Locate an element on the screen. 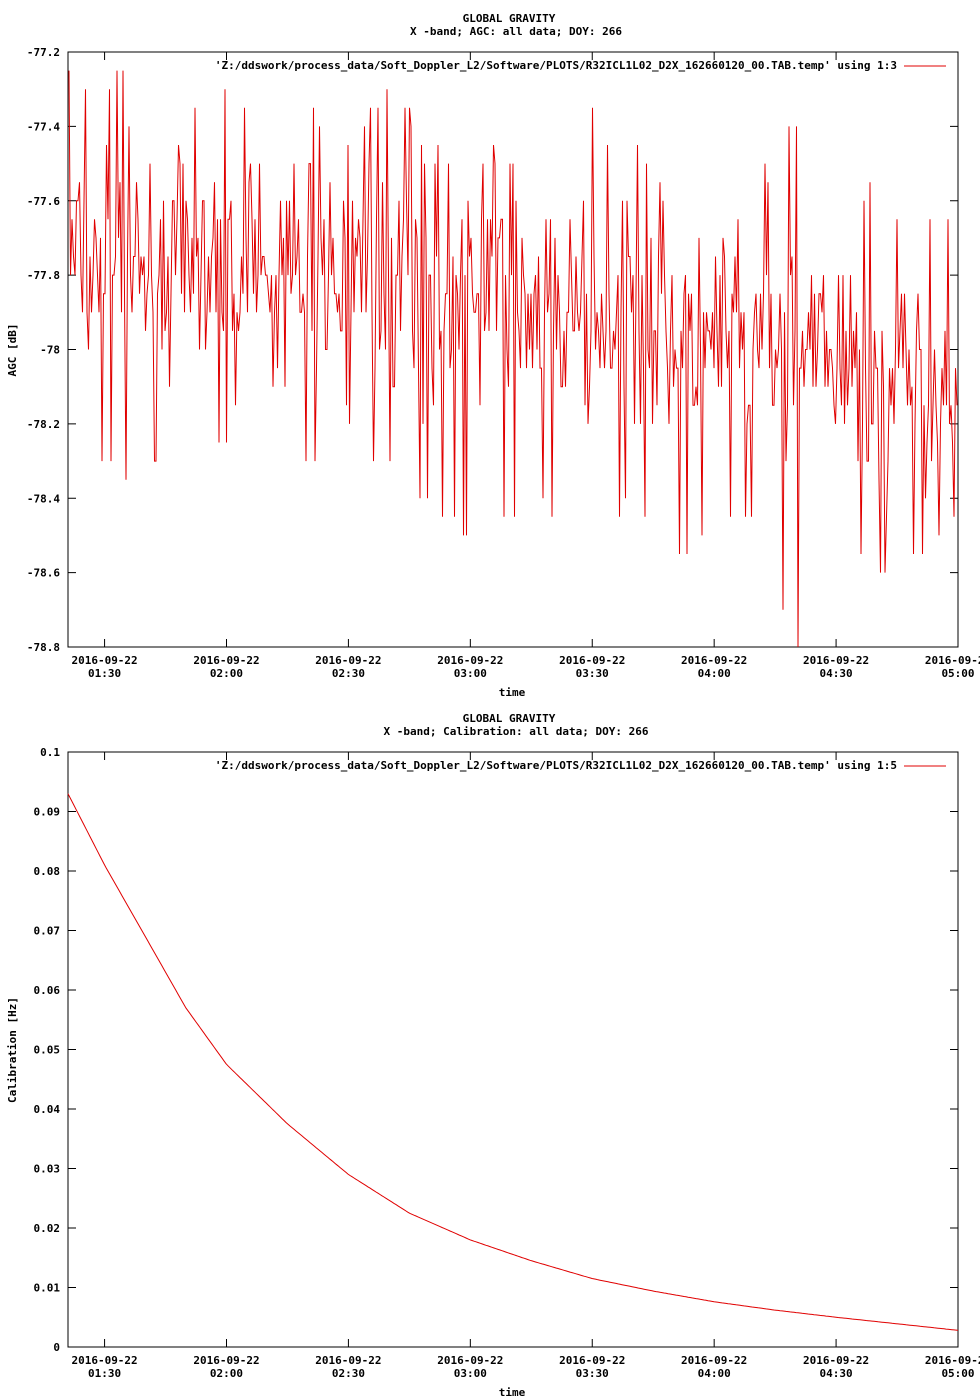  y-tick-label: 0.02 is located at coordinates (47, 1228).